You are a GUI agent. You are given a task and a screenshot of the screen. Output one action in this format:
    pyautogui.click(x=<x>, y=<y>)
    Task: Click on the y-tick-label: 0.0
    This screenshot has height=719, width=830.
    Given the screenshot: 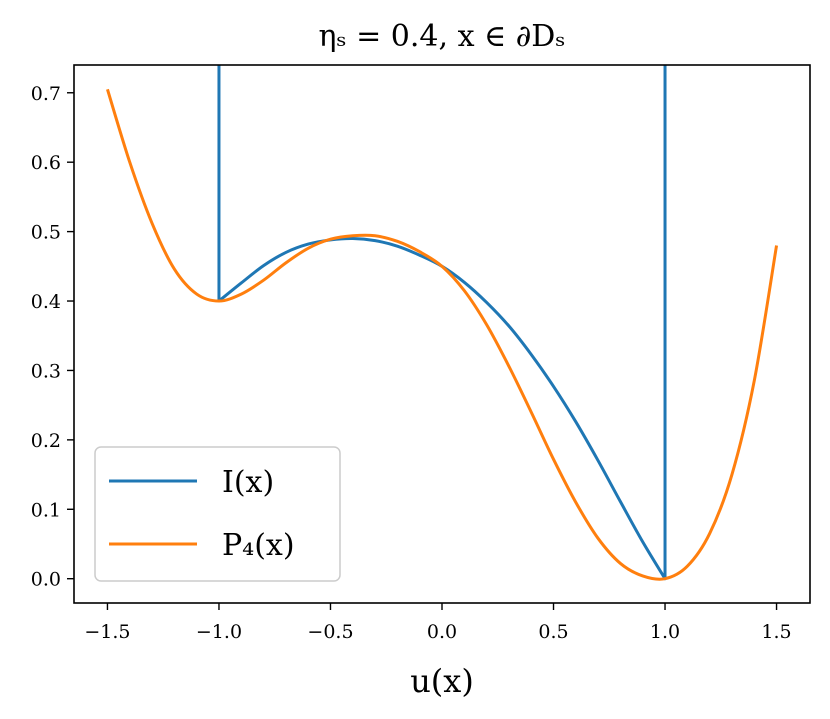 What is the action you would take?
    pyautogui.click(x=46, y=580)
    